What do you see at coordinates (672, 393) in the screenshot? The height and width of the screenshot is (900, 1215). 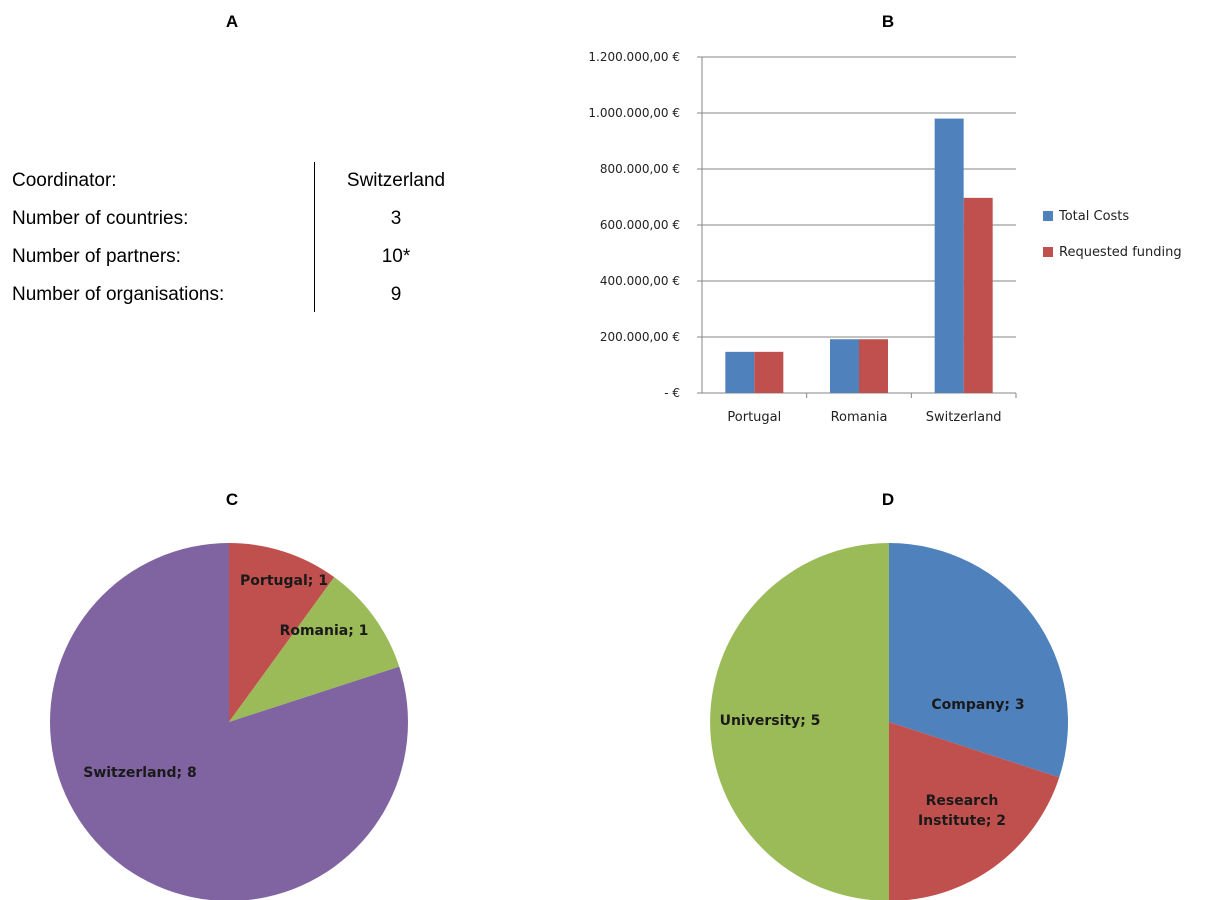 I see `y-tick-label: - €` at bounding box center [672, 393].